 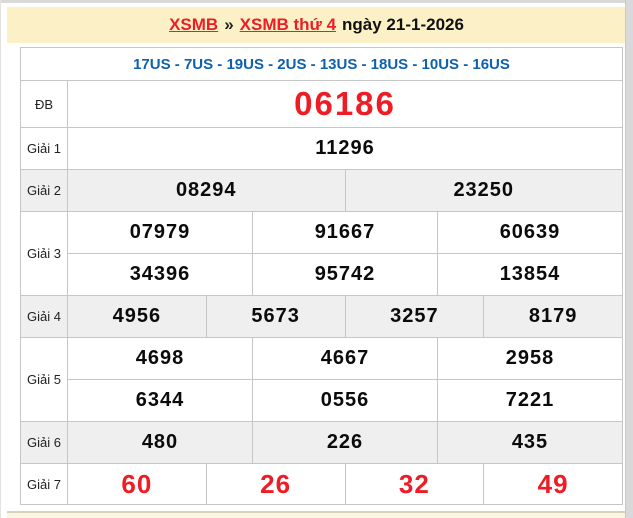 What do you see at coordinates (194, 24) in the screenshot?
I see `xsmb-link: XSMB` at bounding box center [194, 24].